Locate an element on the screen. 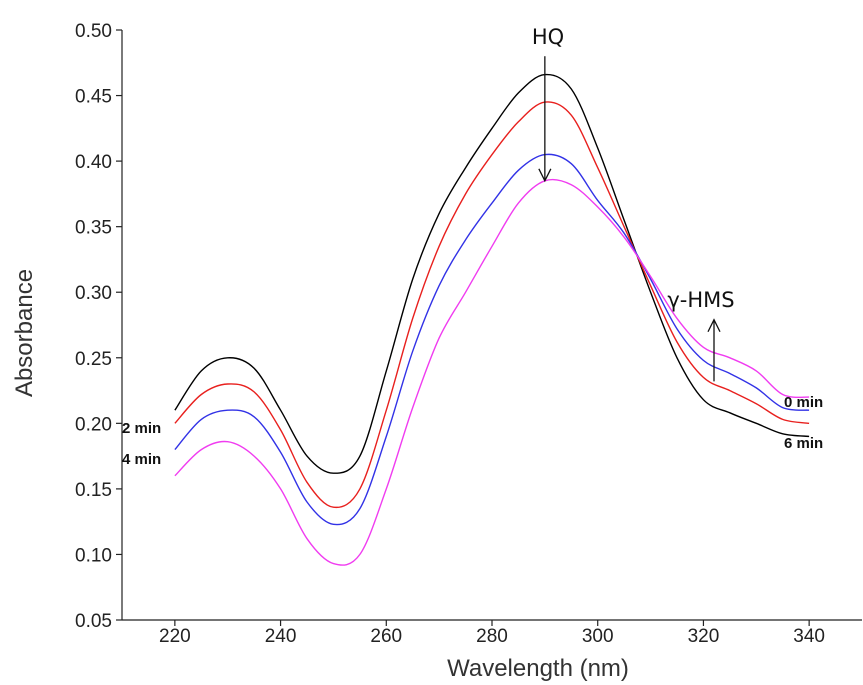 The width and height of the screenshot is (863, 685). x-tick-label: 260 is located at coordinates (386, 636).